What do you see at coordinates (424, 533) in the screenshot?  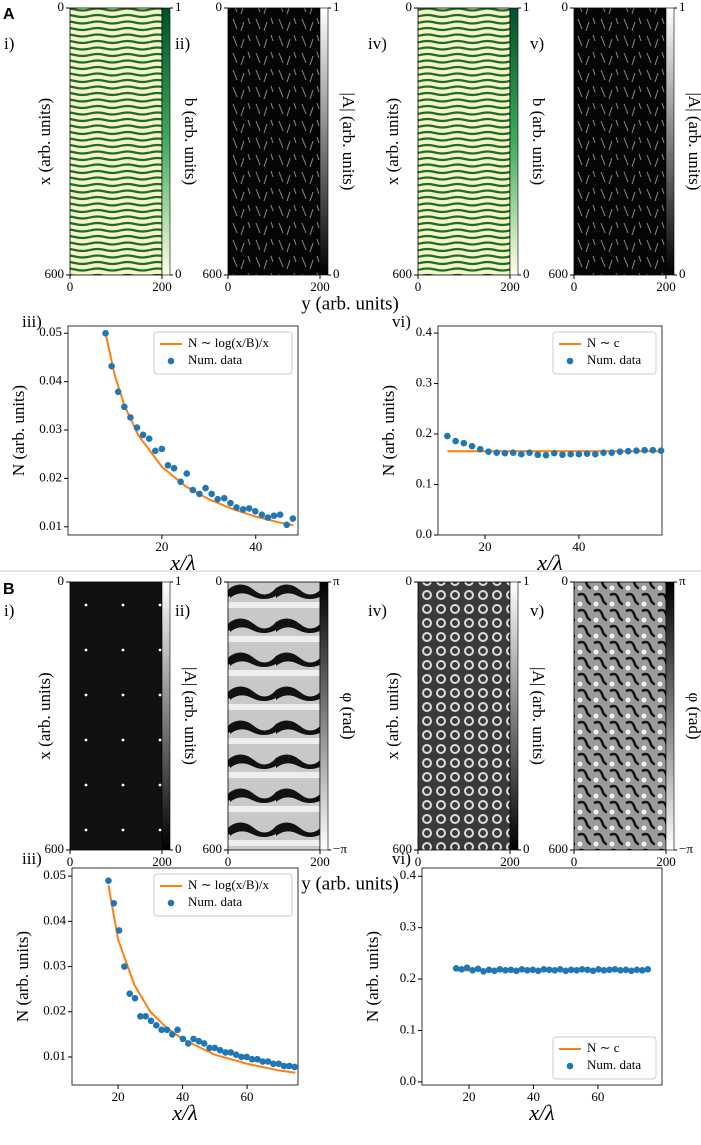 I see `y-tick-label: 0.0` at bounding box center [424, 533].